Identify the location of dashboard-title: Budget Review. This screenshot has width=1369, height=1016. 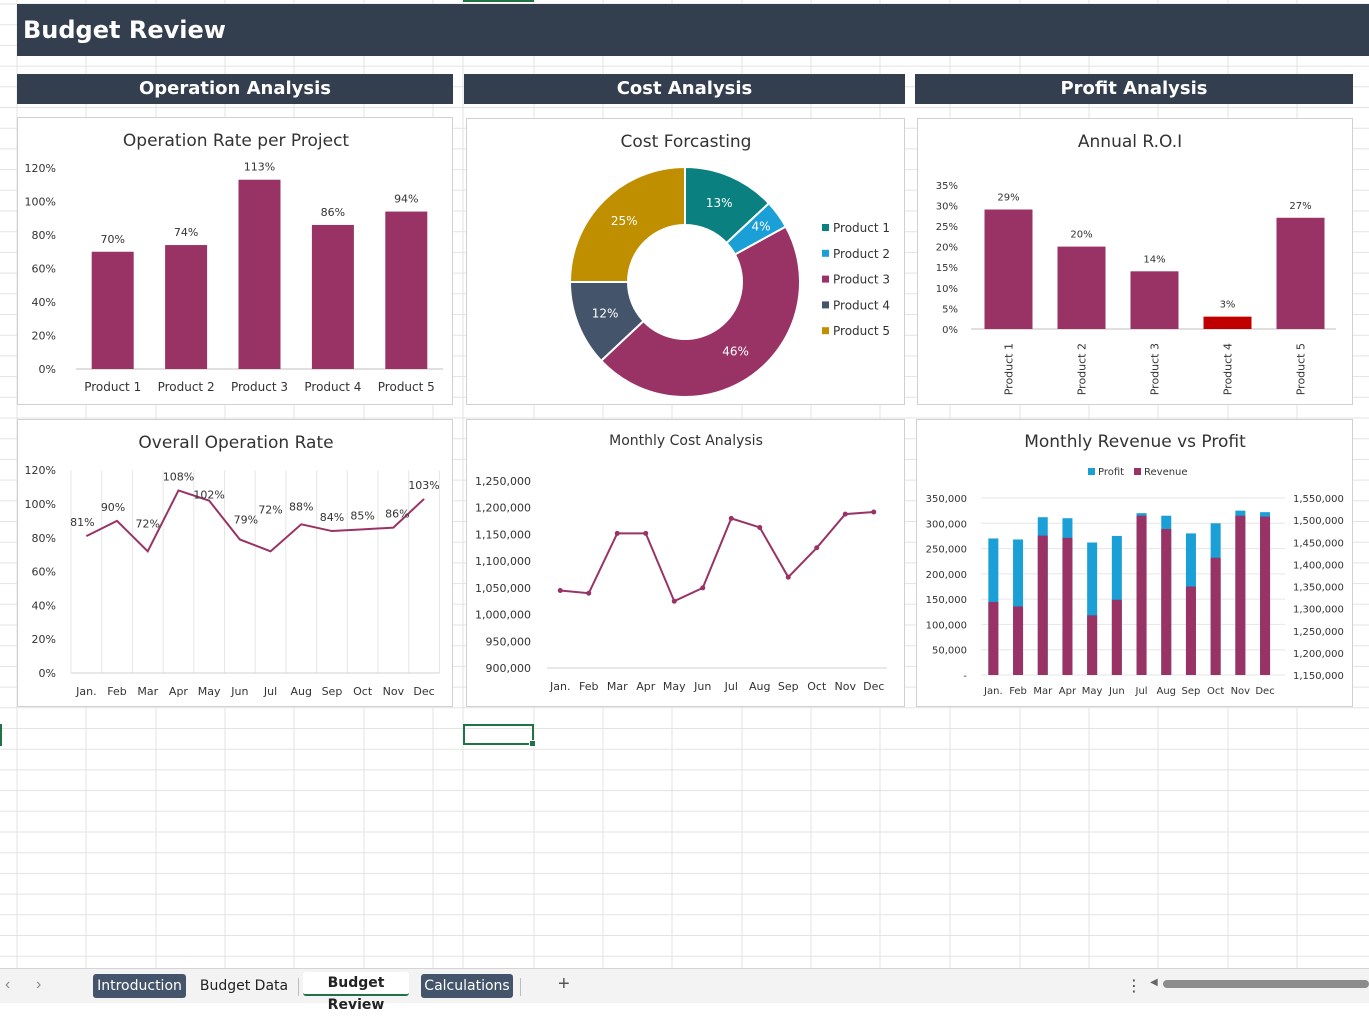
(693, 30).